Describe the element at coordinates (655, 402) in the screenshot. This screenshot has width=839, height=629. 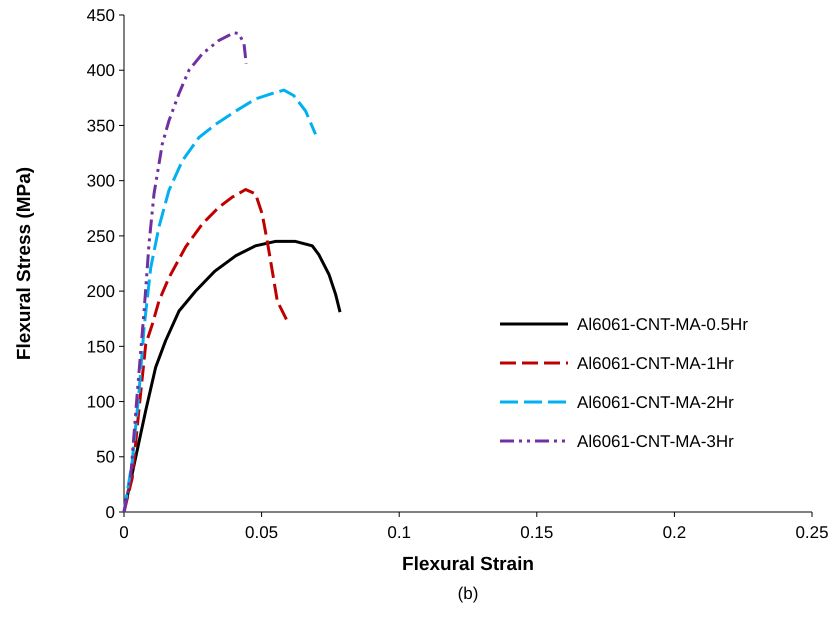
I see `legend-label: Al6061-CNT-MA-2Hr` at that location.